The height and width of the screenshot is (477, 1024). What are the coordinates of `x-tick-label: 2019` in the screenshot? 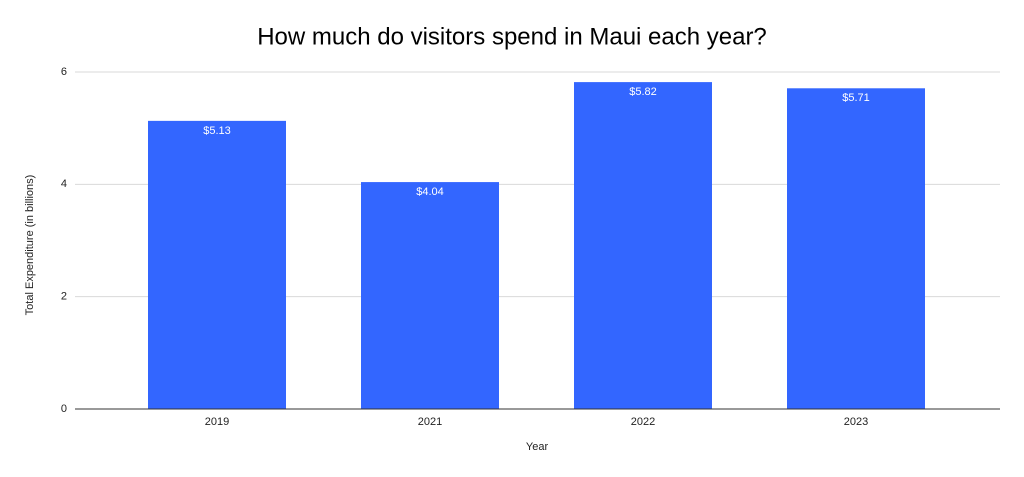 It's located at (217, 422).